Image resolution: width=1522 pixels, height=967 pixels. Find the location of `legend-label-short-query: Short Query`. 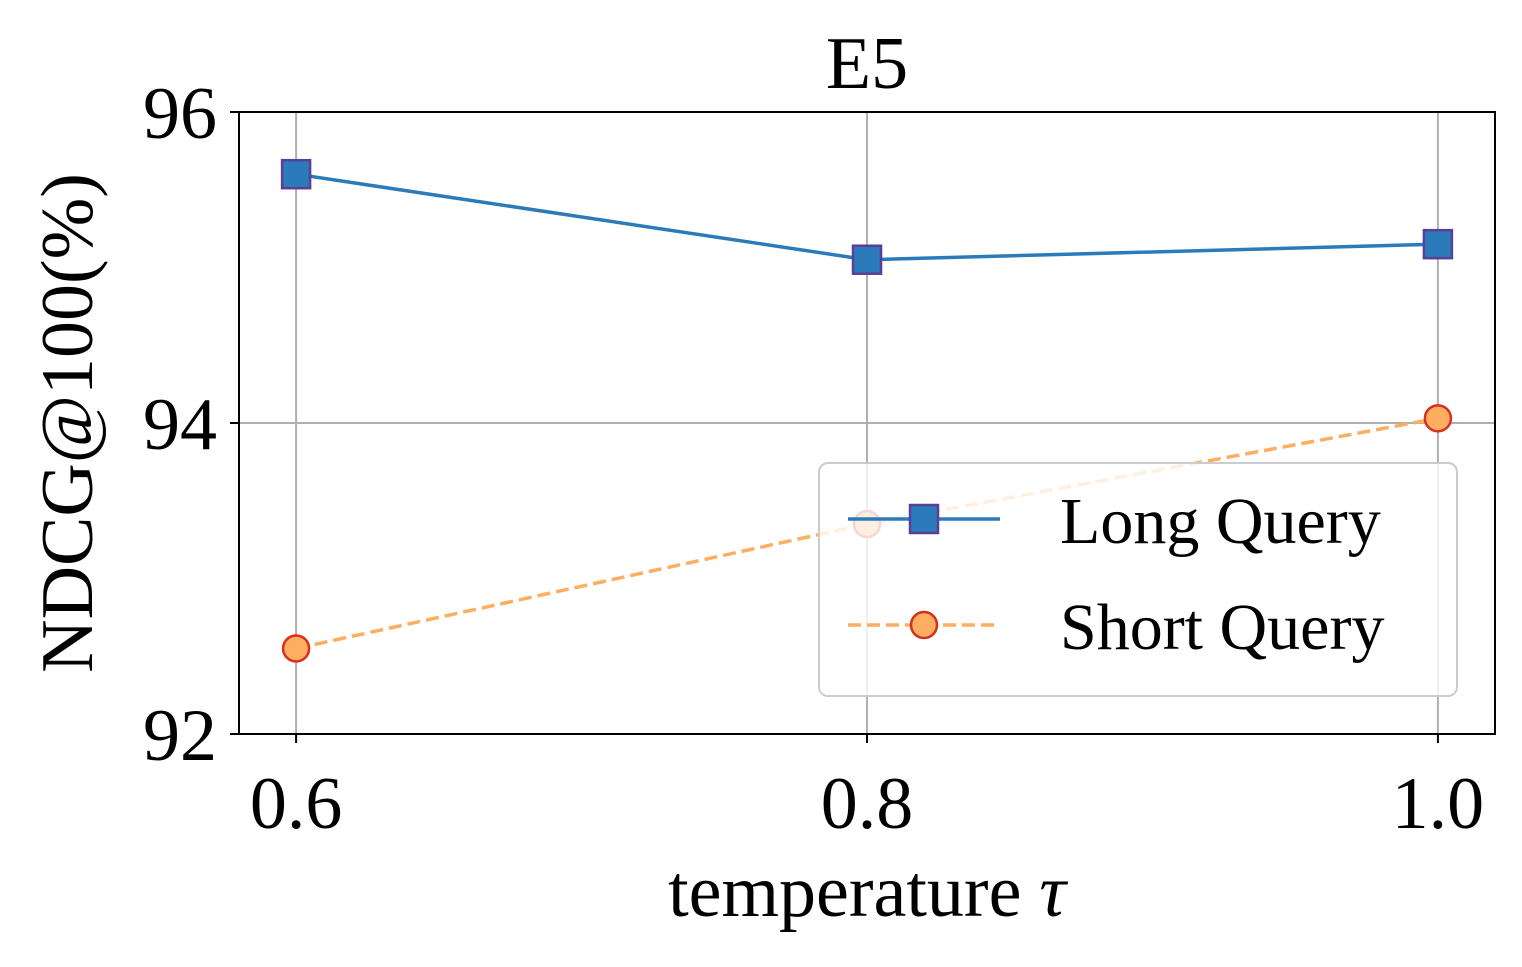

legend-label-short-query: Short Query is located at coordinates (1222, 627).